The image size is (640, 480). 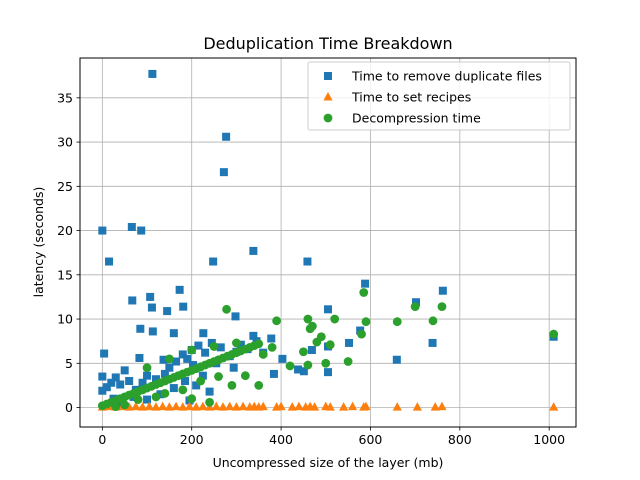 What do you see at coordinates (446, 76) in the screenshot?
I see `legend-label: Time to remove duplicate files` at bounding box center [446, 76].